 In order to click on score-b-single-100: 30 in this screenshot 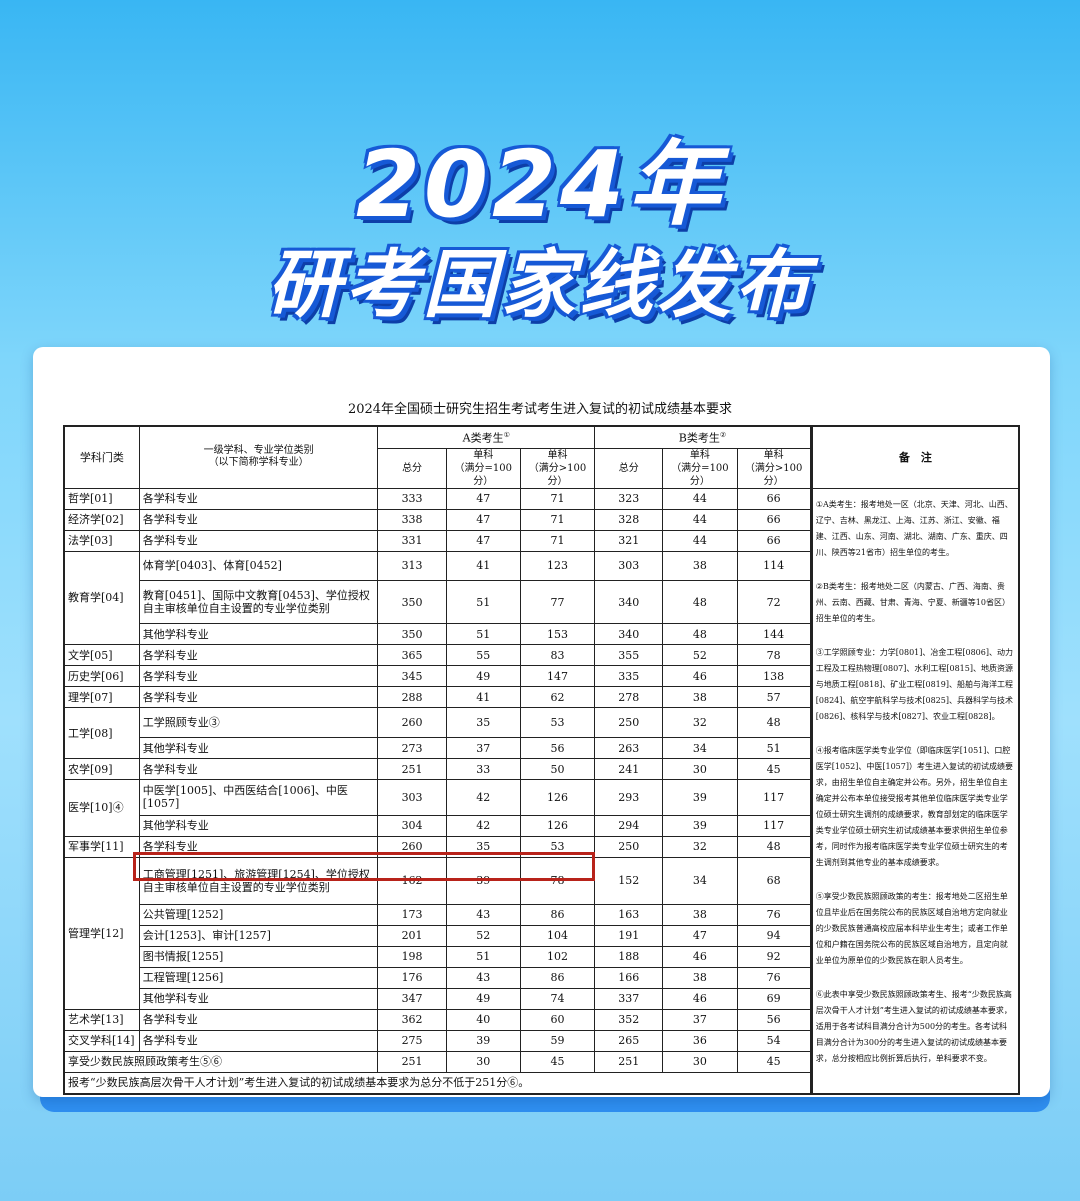, I will do `click(700, 769)`.